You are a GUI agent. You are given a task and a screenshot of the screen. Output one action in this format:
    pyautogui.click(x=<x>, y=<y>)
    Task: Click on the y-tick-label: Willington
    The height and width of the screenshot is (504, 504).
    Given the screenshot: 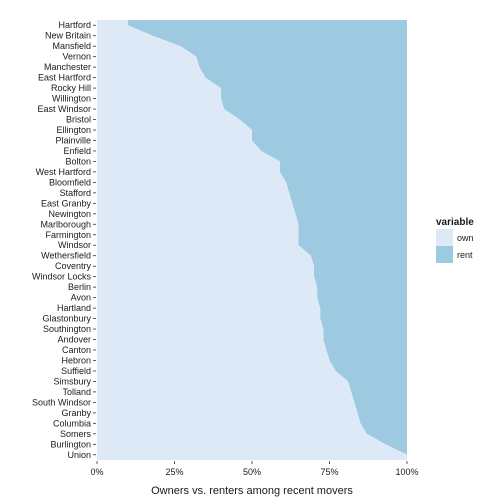 What is the action you would take?
    pyautogui.click(x=71, y=99)
    